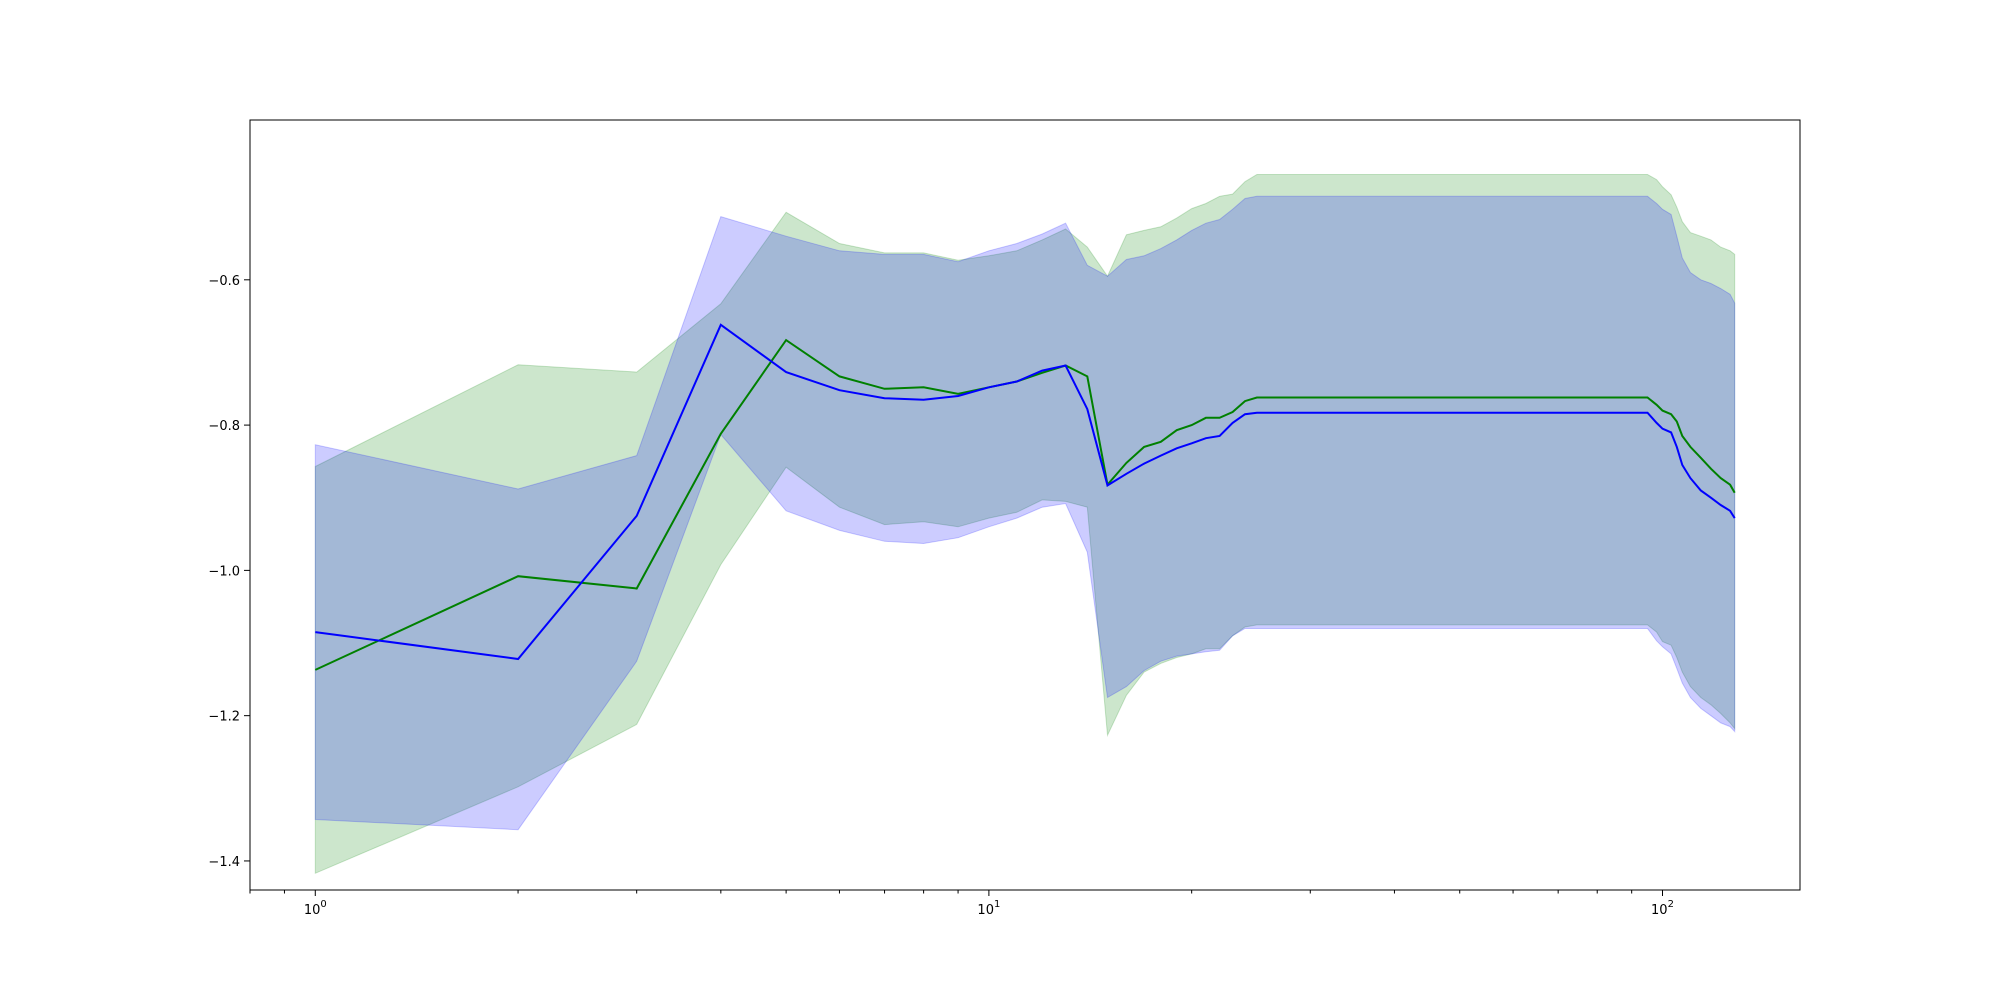  Describe the element at coordinates (224, 571) in the screenshot. I see `y-tick-label: −1.0` at that location.